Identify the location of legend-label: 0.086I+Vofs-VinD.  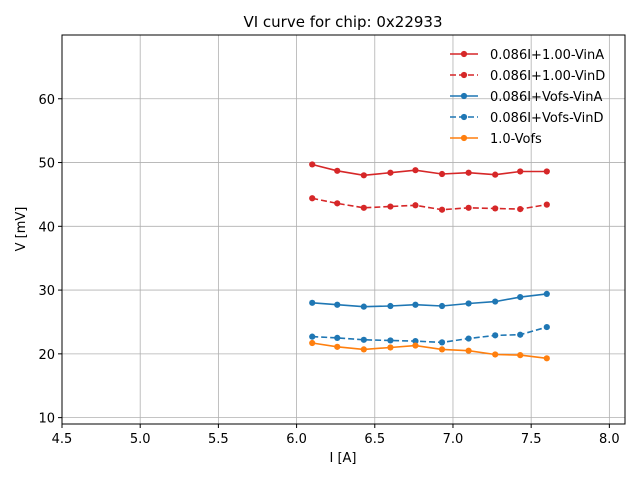
(547, 118).